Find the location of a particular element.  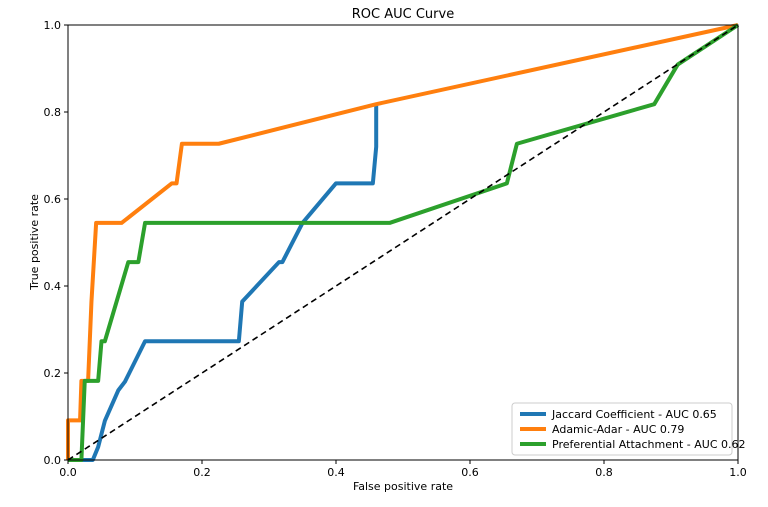

x-tick-label: 0.4 is located at coordinates (336, 472).